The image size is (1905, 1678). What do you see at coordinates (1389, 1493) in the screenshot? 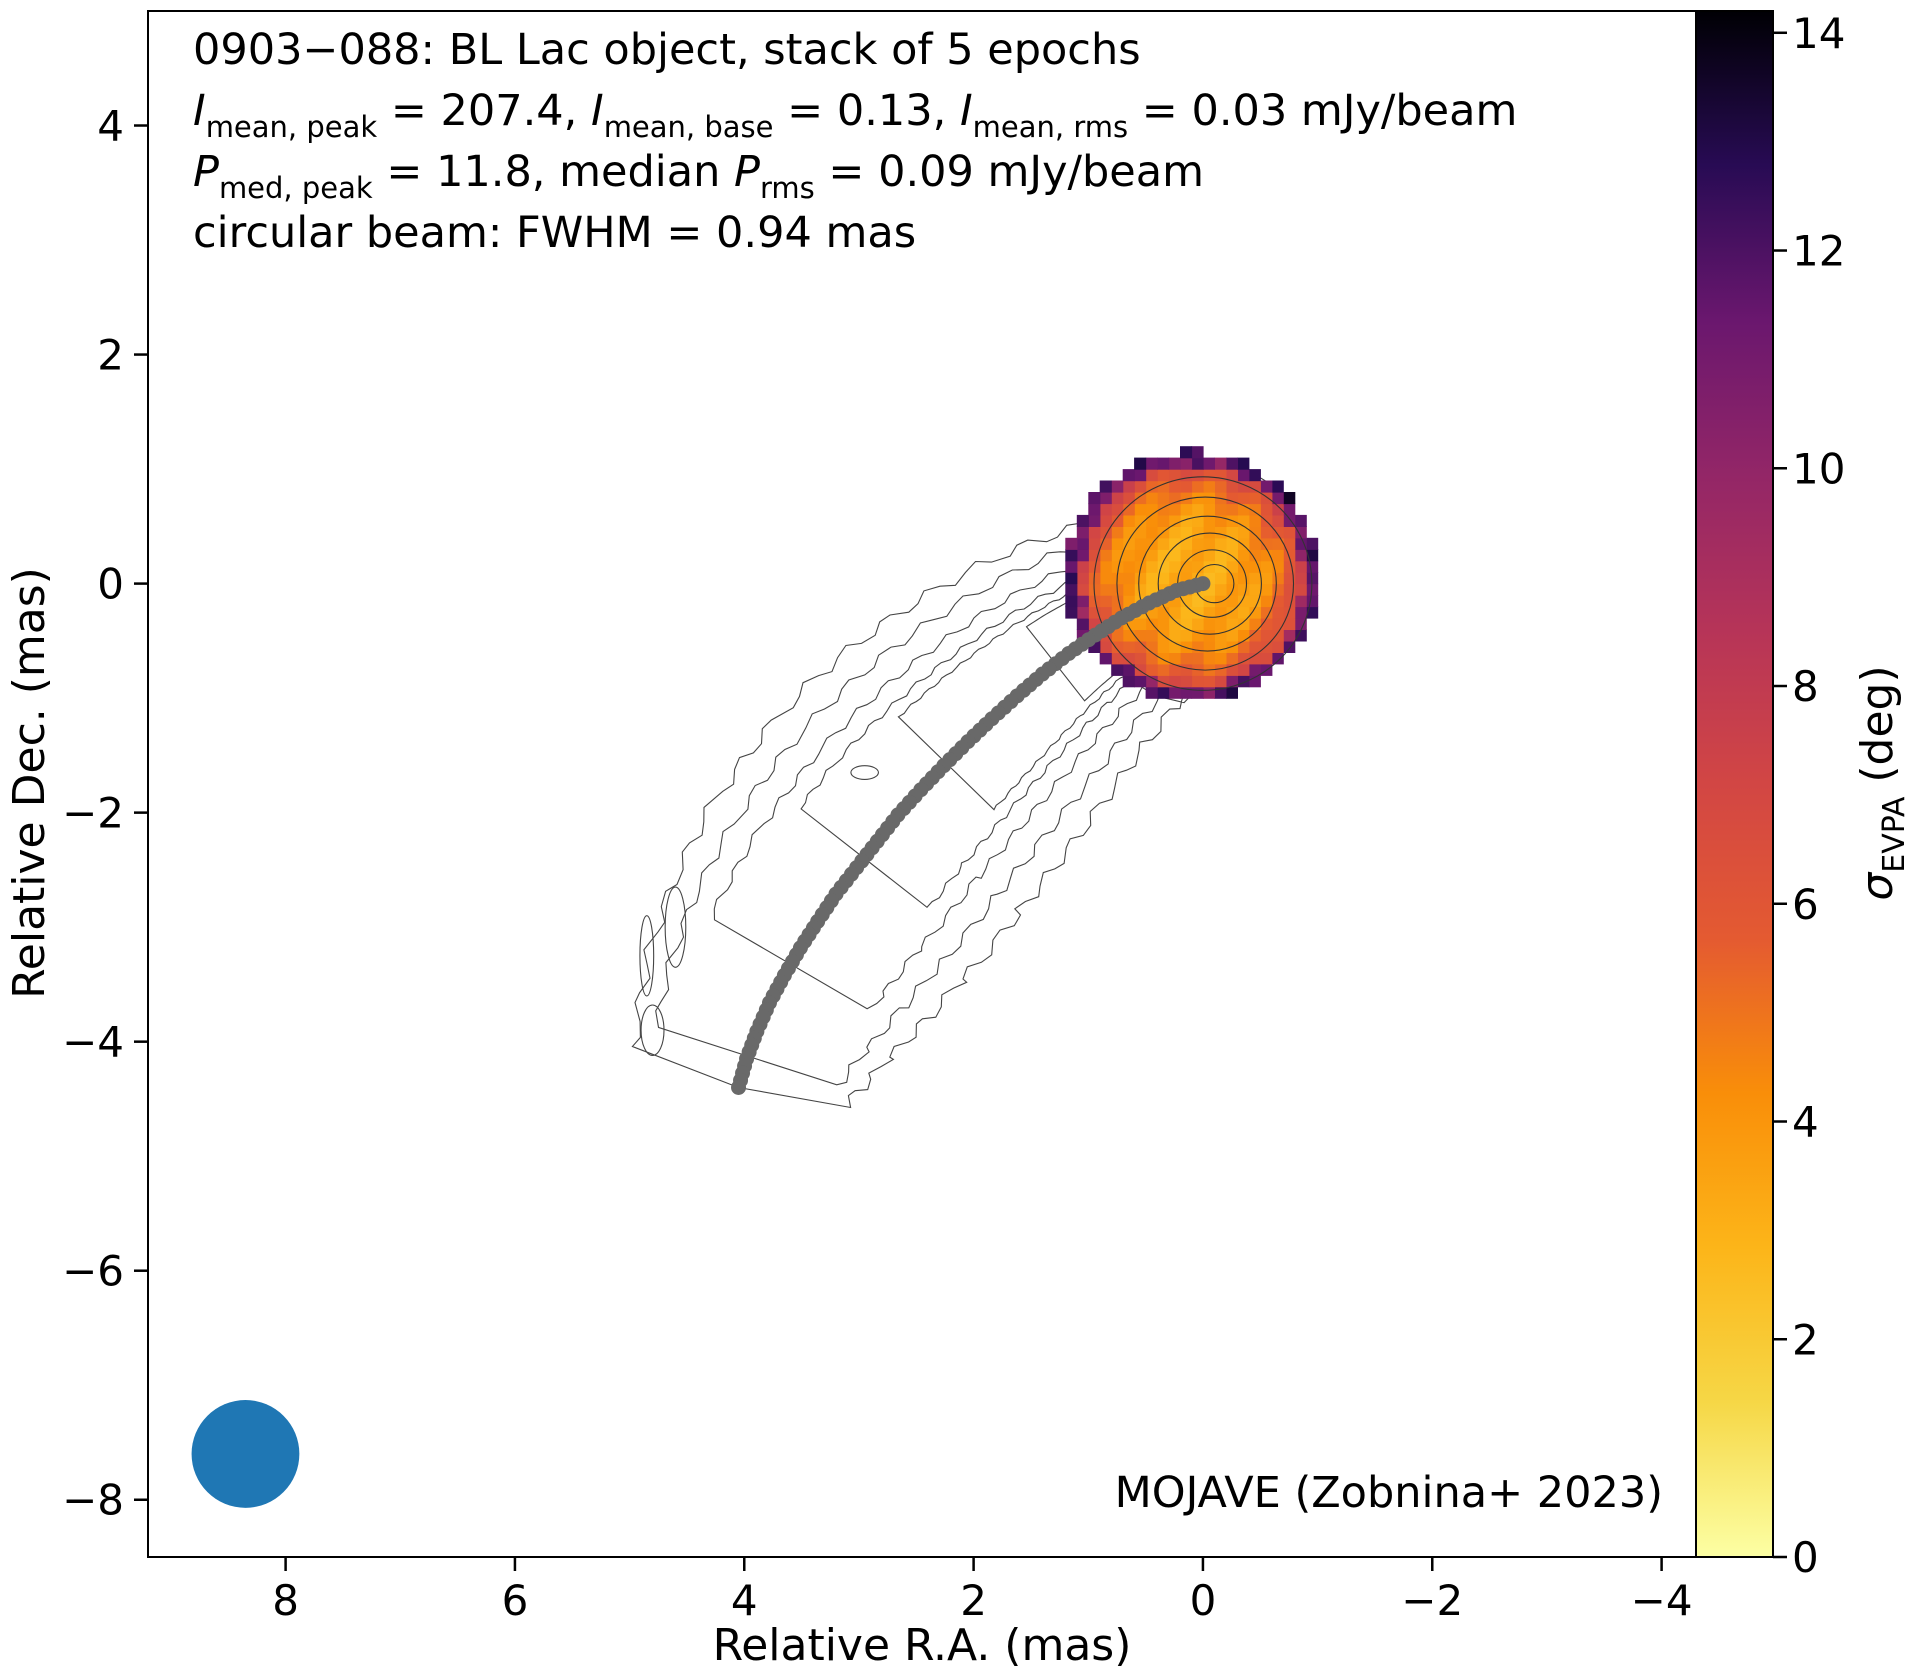
I see `credit-annotation: MOJAVE (Zobnina+ 2023)` at bounding box center [1389, 1493].